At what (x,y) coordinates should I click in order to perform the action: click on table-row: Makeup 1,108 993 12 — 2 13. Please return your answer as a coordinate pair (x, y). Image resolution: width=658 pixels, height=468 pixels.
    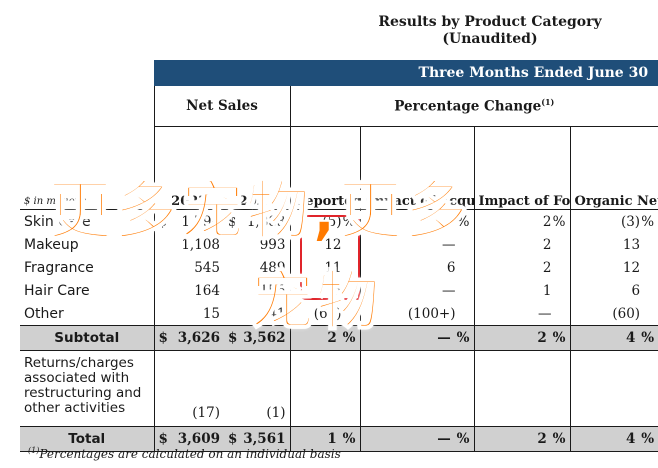
    Looking at the image, I should click on (339, 244).